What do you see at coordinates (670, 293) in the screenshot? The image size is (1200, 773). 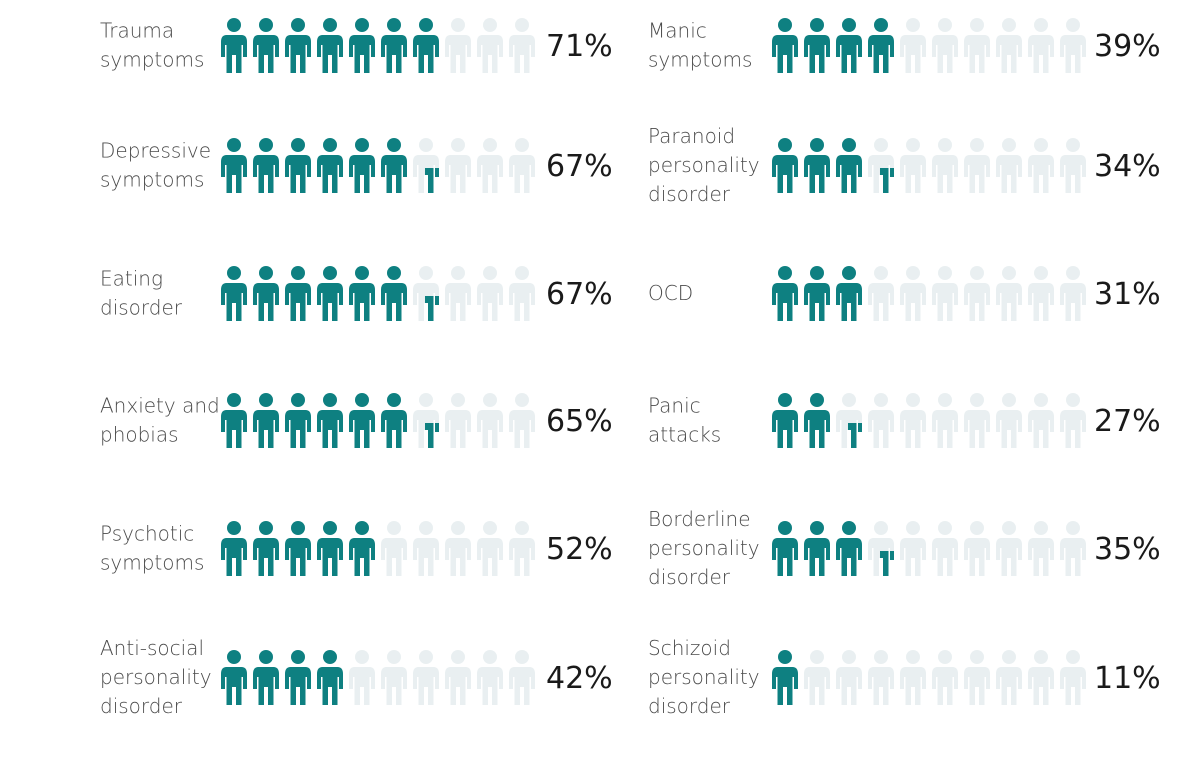 I see `row-label: OCD` at bounding box center [670, 293].